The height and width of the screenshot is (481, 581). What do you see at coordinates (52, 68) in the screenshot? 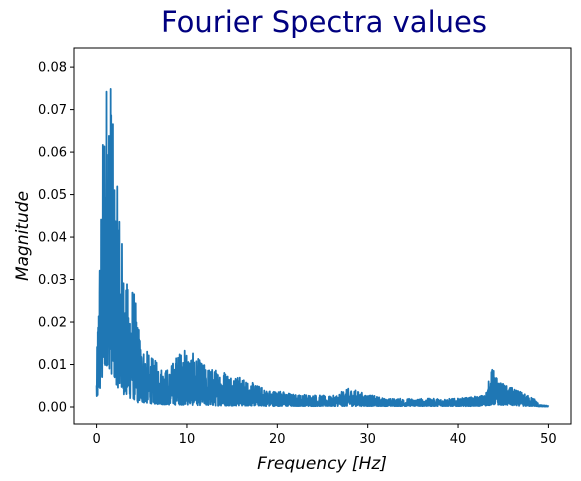
I see `y-tick-label: 0.08` at bounding box center [52, 68].